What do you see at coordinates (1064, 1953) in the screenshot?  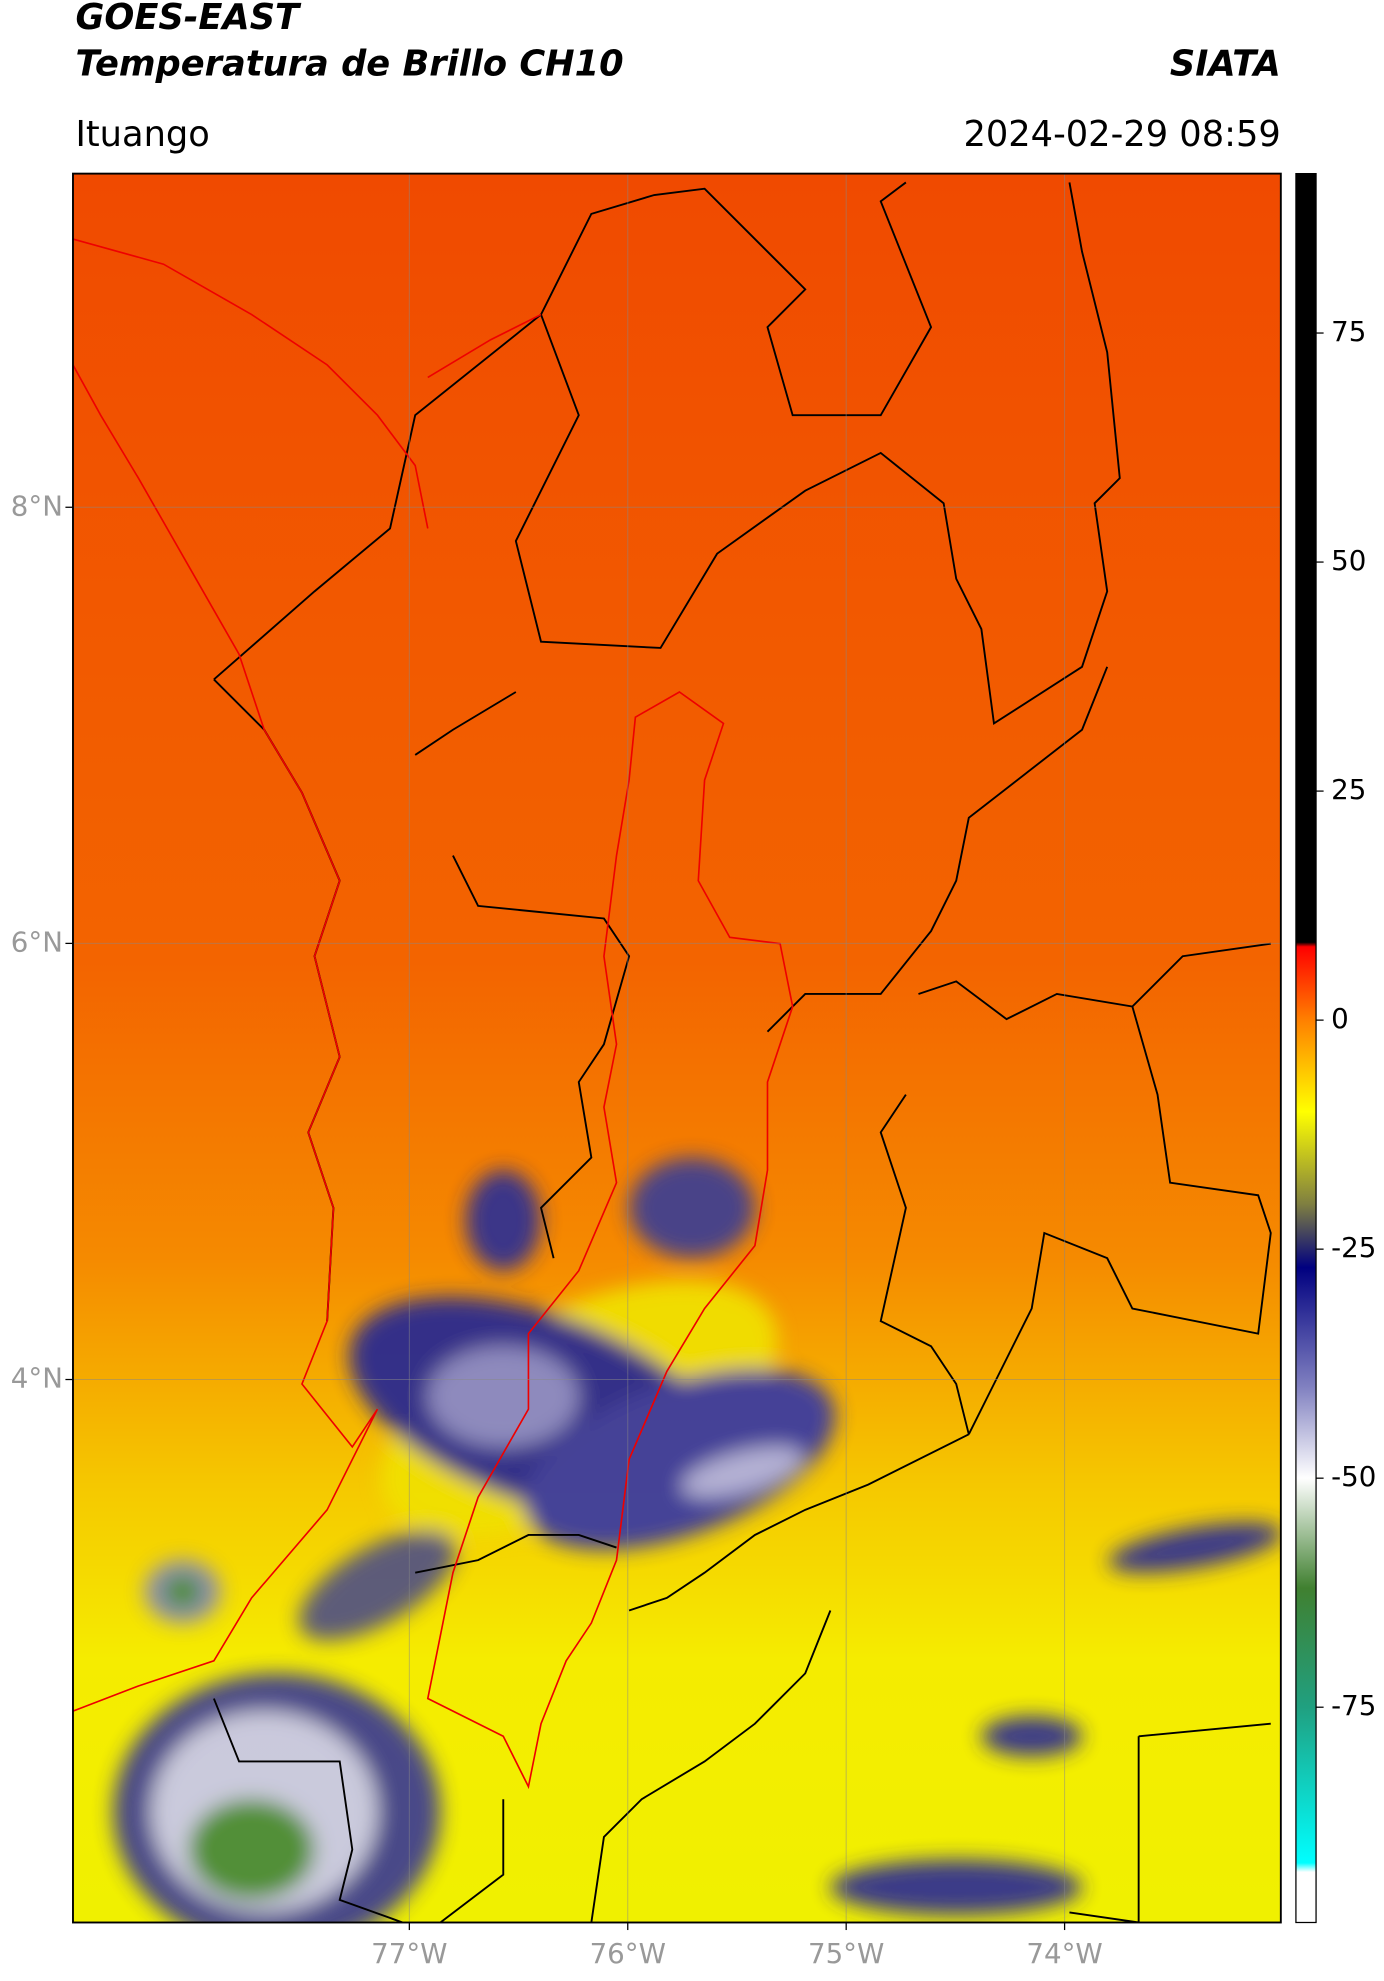 I see `lon-label: 74°W` at bounding box center [1064, 1953].